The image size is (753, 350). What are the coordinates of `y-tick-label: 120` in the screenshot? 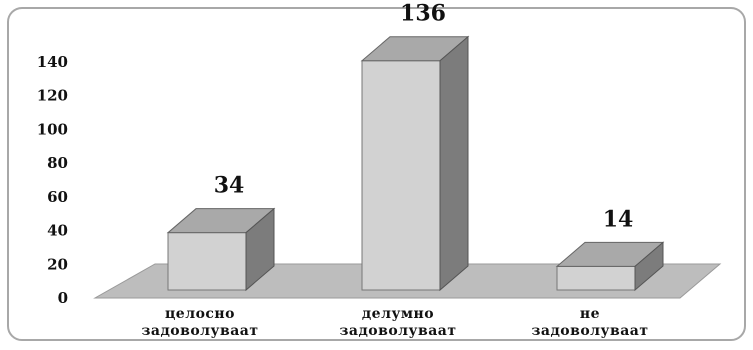 It's located at (52, 96).